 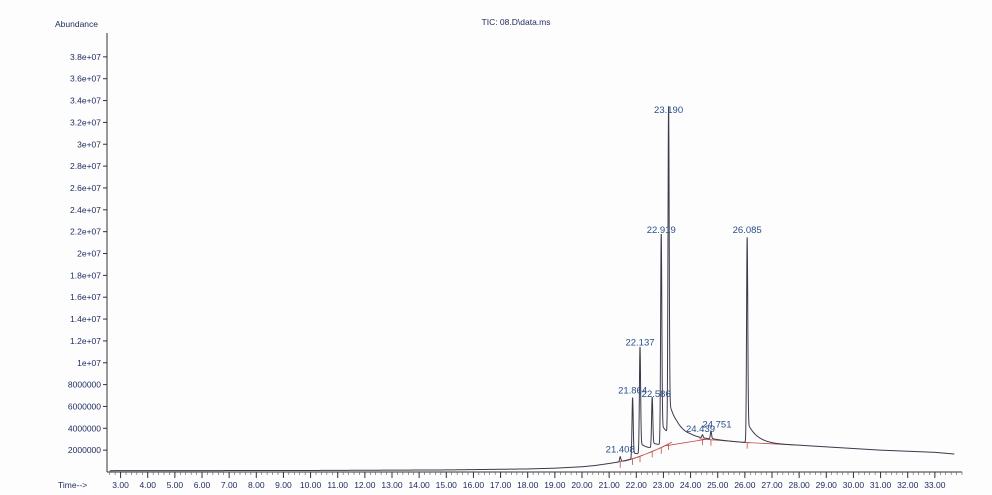 I want to click on y-tick-label: 1.4e+07, so click(x=85, y=319).